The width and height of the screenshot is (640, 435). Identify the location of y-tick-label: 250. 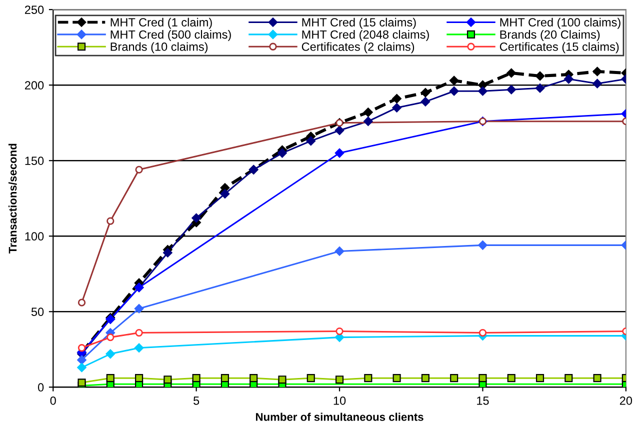
(34, 10).